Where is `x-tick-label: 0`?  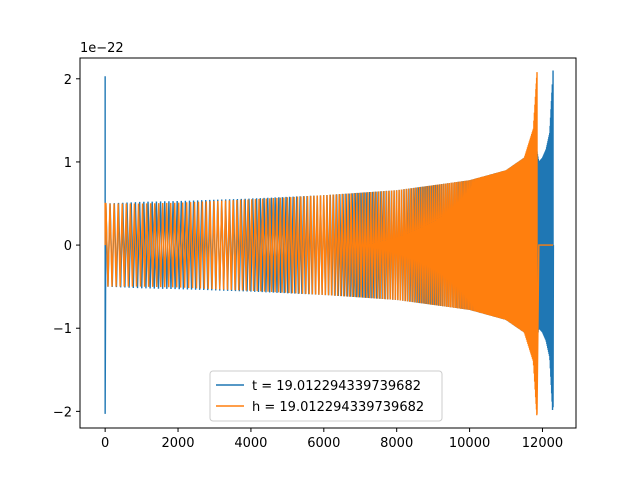 x-tick-label: 0 is located at coordinates (105, 443).